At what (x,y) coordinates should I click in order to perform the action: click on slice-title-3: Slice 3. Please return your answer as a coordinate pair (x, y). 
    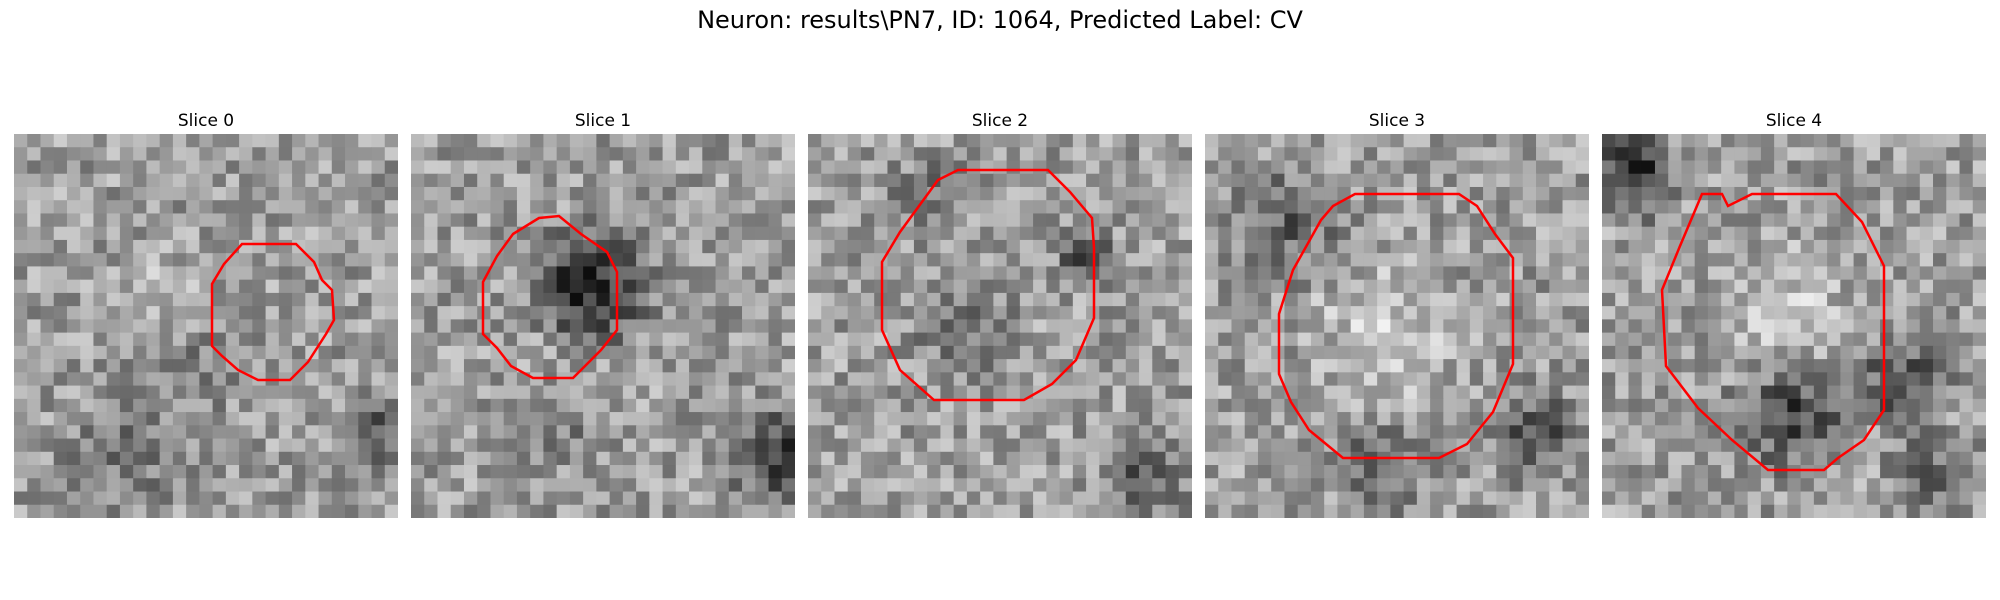
    Looking at the image, I should click on (1397, 121).